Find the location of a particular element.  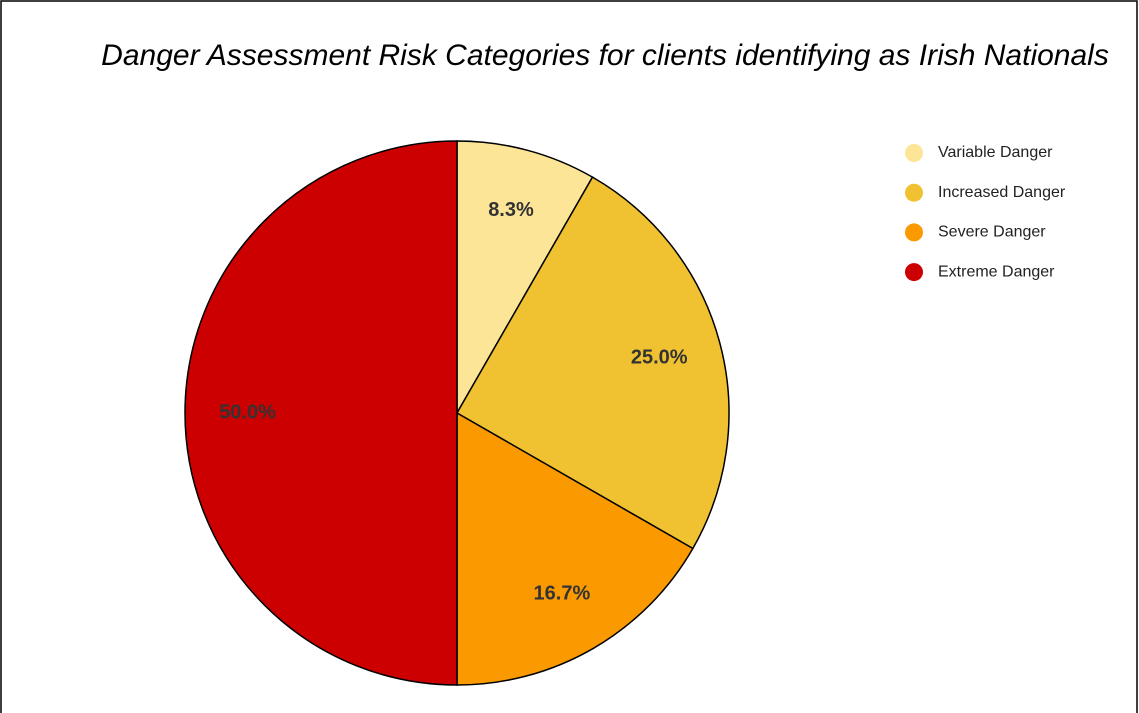

legend-label: Increased Danger is located at coordinates (1002, 192).